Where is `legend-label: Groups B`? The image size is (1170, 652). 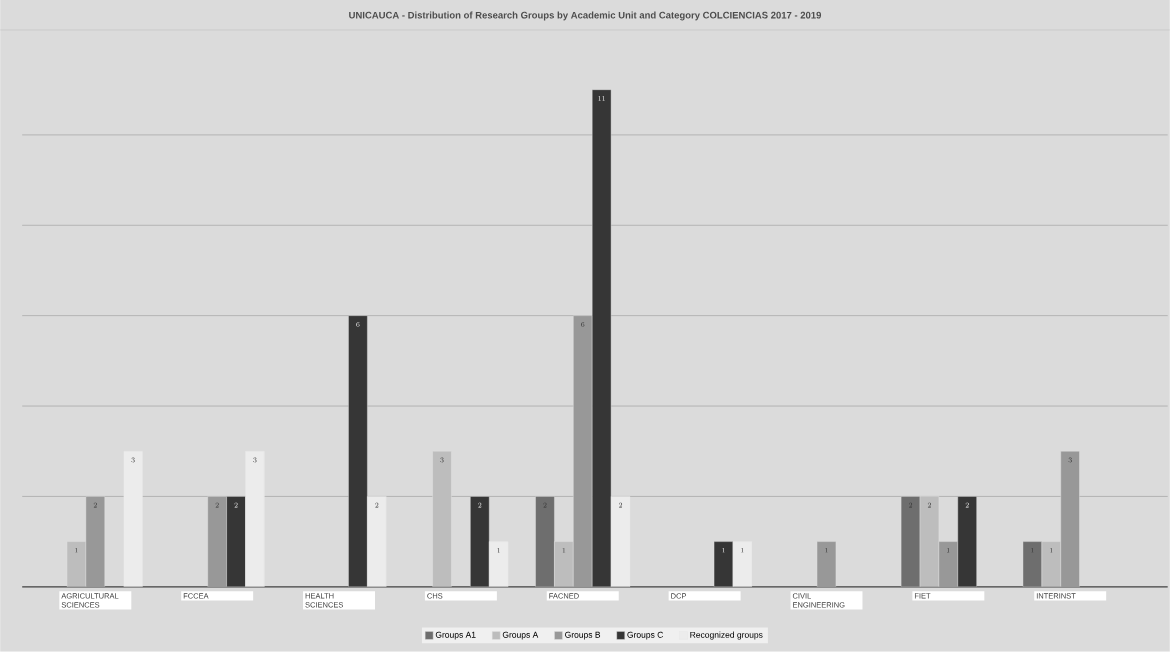 legend-label: Groups B is located at coordinates (583, 635).